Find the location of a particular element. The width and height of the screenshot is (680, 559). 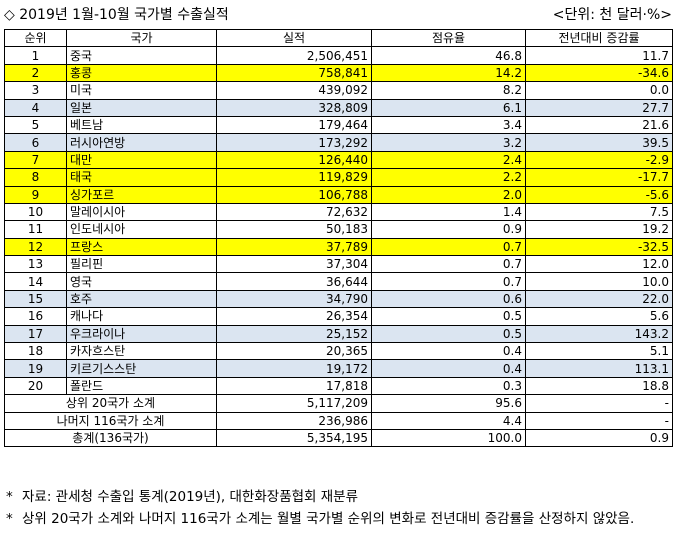

rank-cell: 5 is located at coordinates (35, 125).